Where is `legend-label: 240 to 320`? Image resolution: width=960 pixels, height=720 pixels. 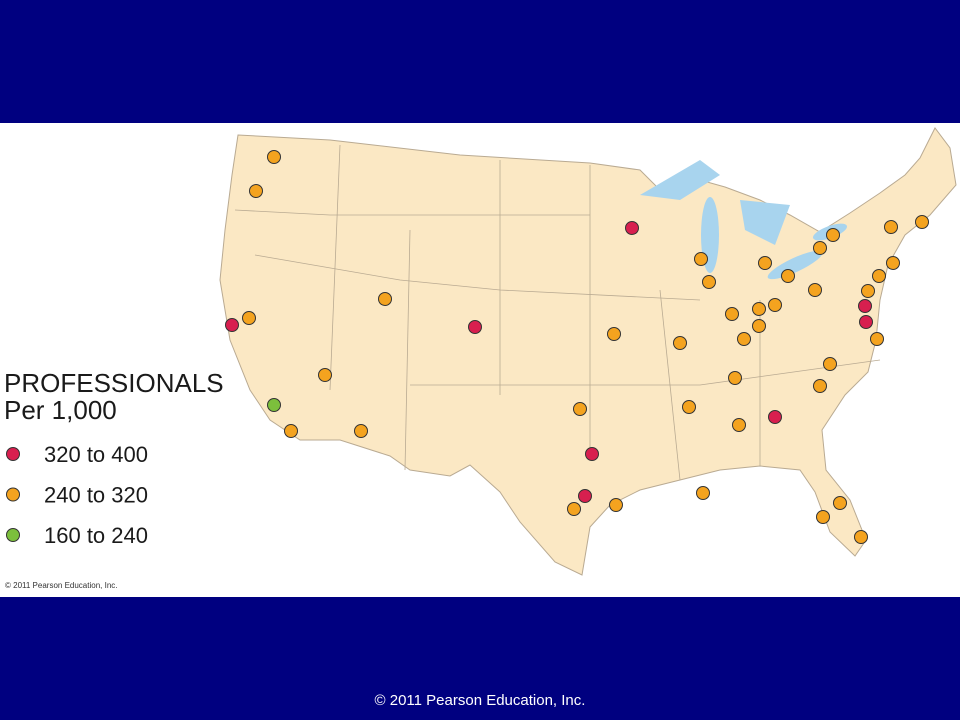
legend-label: 240 to 320 is located at coordinates (96, 495).